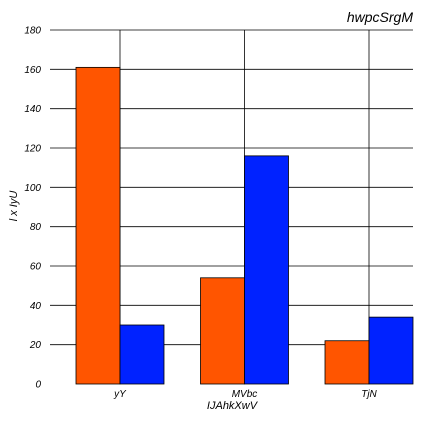 The image size is (424, 424). Describe the element at coordinates (36, 227) in the screenshot. I see `y-tick-label: 80` at that location.